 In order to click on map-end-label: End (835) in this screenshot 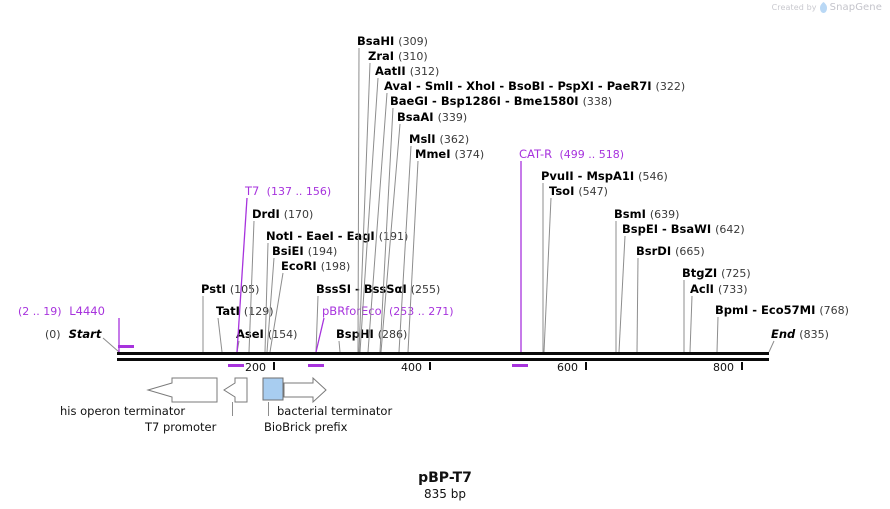, I will do `click(800, 334)`.